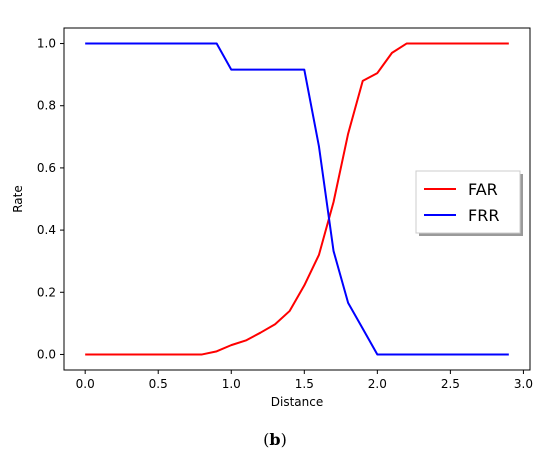 The image size is (550, 462). Describe the element at coordinates (18, 199) in the screenshot. I see `y-axis-label: Rate` at that location.